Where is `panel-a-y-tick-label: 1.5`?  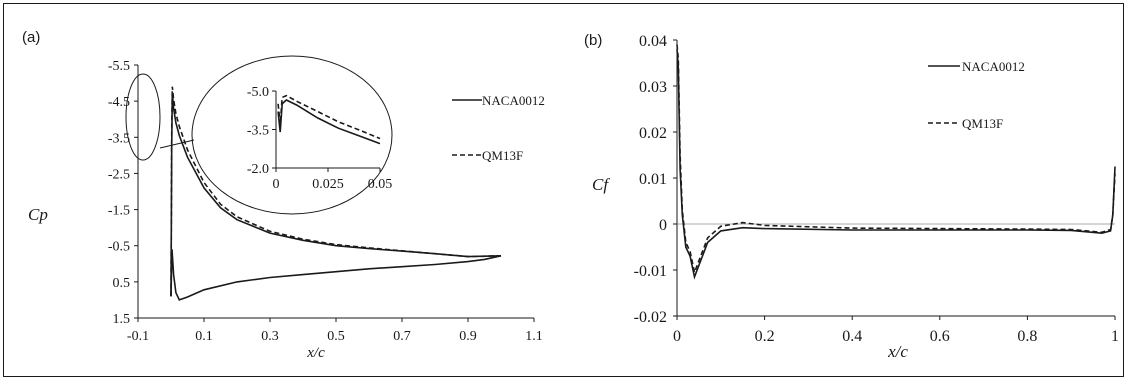
panel-a-y-tick-label: 1.5 is located at coordinates (122, 319).